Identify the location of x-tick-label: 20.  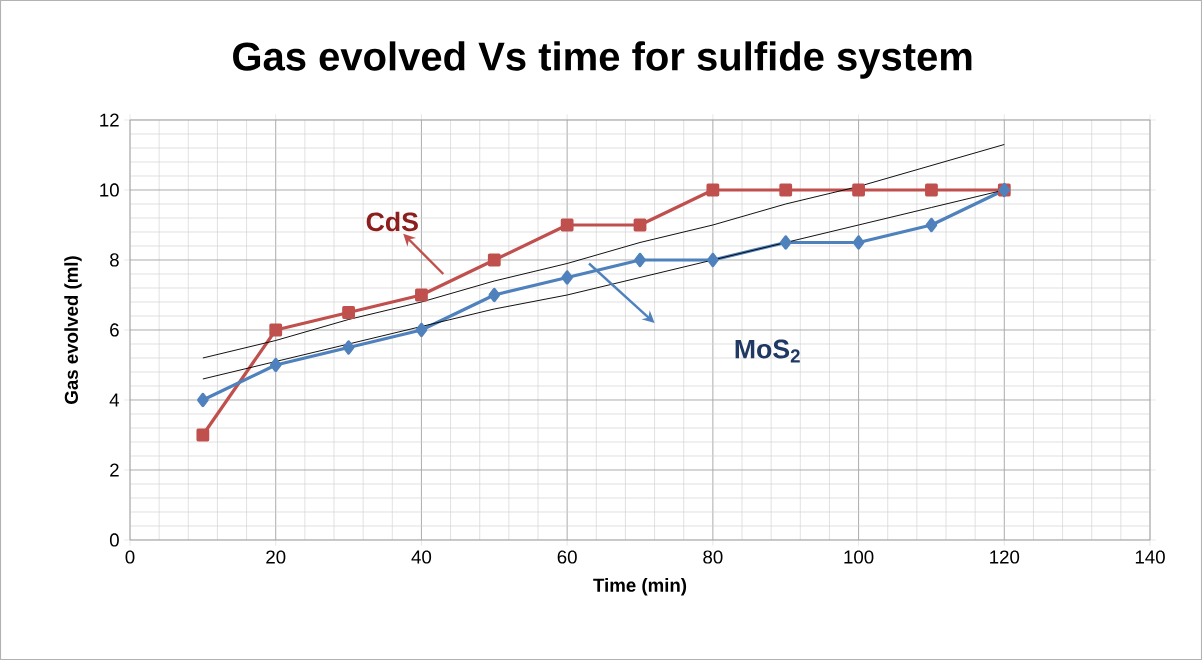
(276, 557).